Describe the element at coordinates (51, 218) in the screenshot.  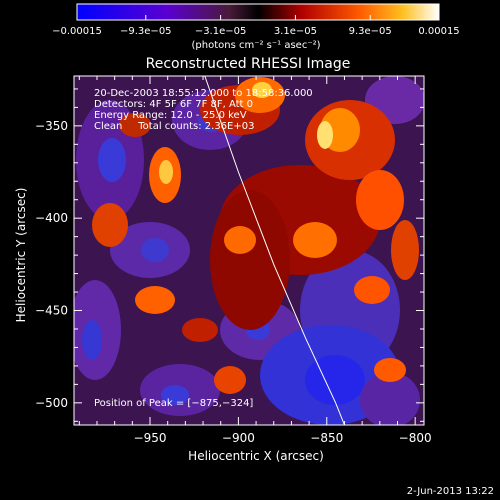
I see `y-tick-label: −400` at that location.